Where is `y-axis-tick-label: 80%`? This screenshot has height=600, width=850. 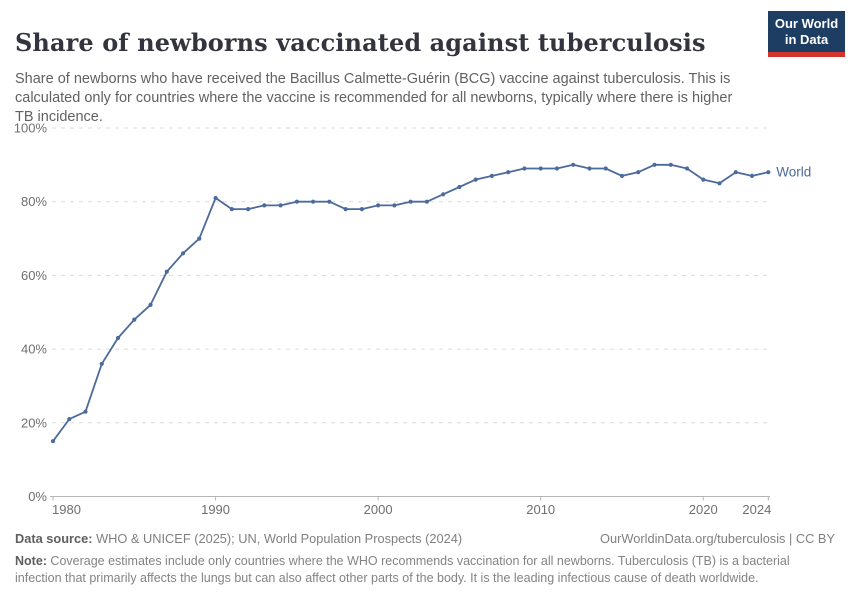 y-axis-tick-label: 80% is located at coordinates (34, 201).